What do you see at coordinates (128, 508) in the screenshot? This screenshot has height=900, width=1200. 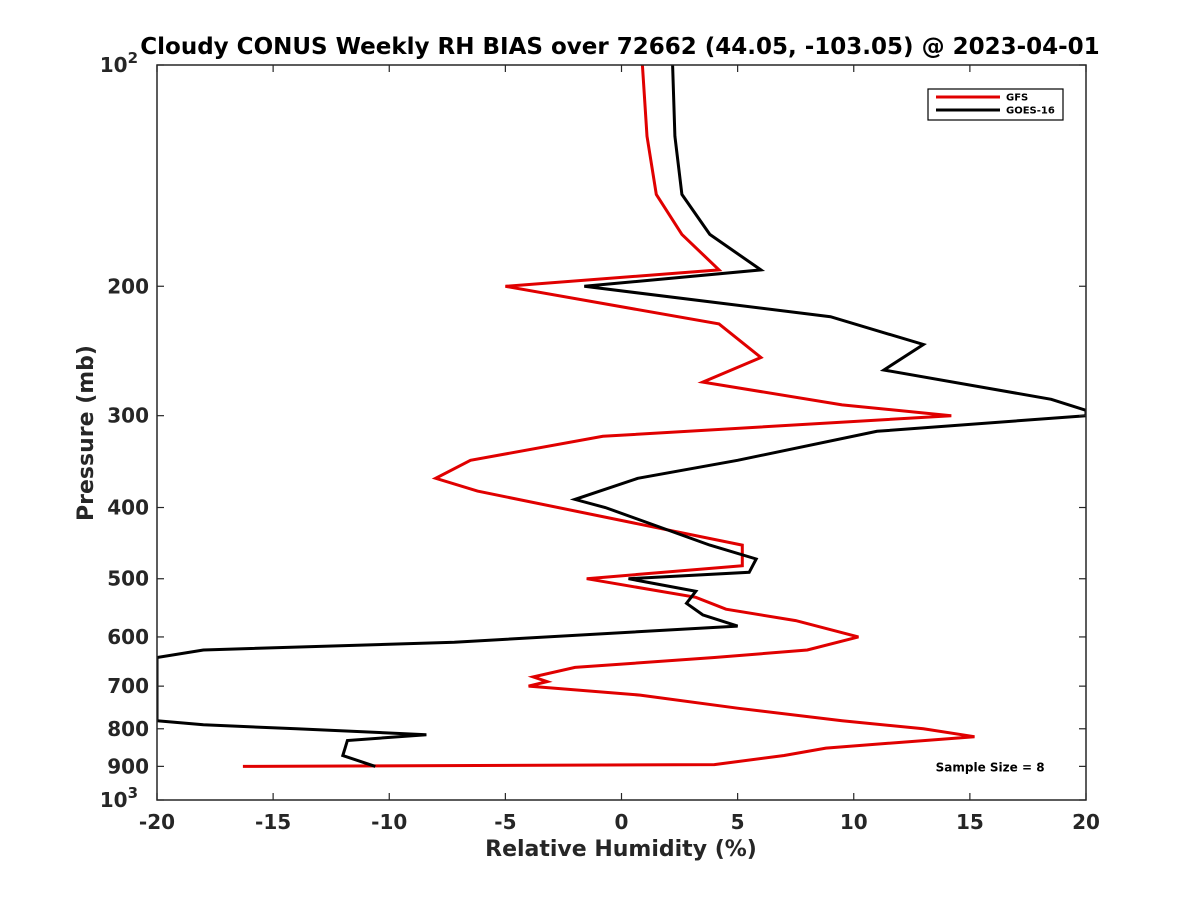 I see `y-tick-label: 400` at bounding box center [128, 508].